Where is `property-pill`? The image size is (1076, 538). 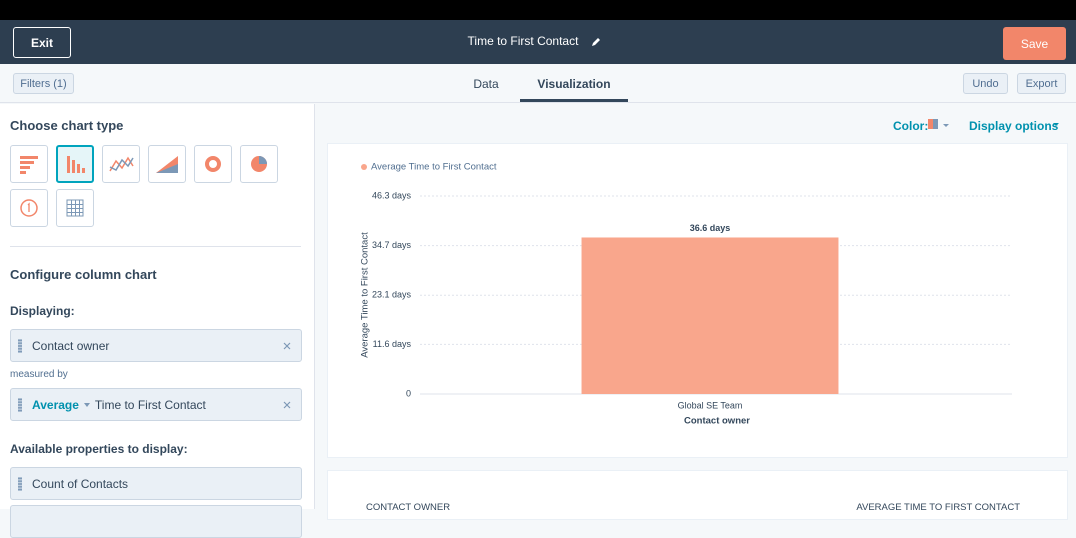 property-pill is located at coordinates (156, 521).